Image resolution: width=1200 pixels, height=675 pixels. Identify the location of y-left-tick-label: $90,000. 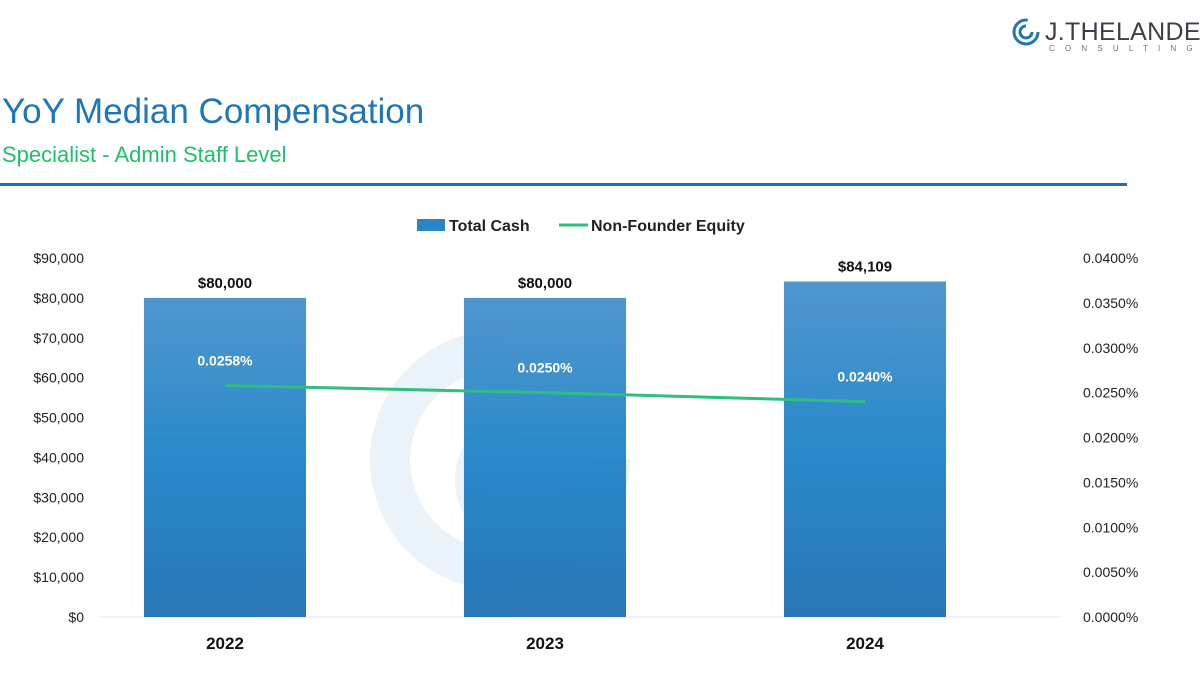
(58, 258).